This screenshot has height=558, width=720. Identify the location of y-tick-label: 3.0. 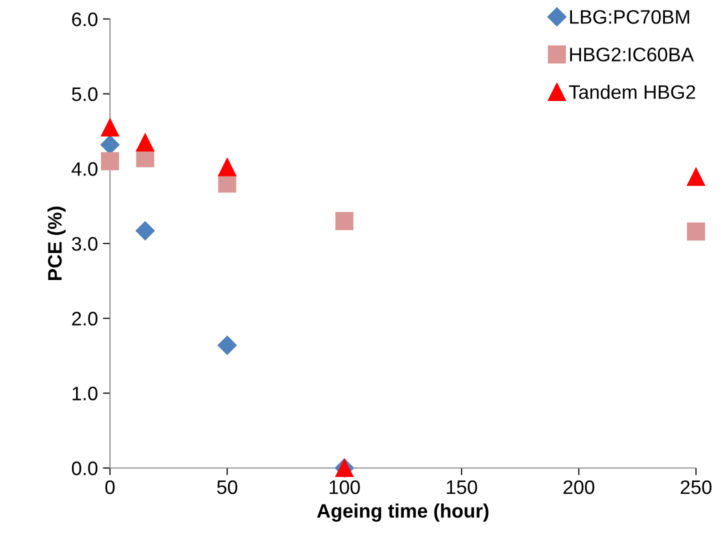
(85, 243).